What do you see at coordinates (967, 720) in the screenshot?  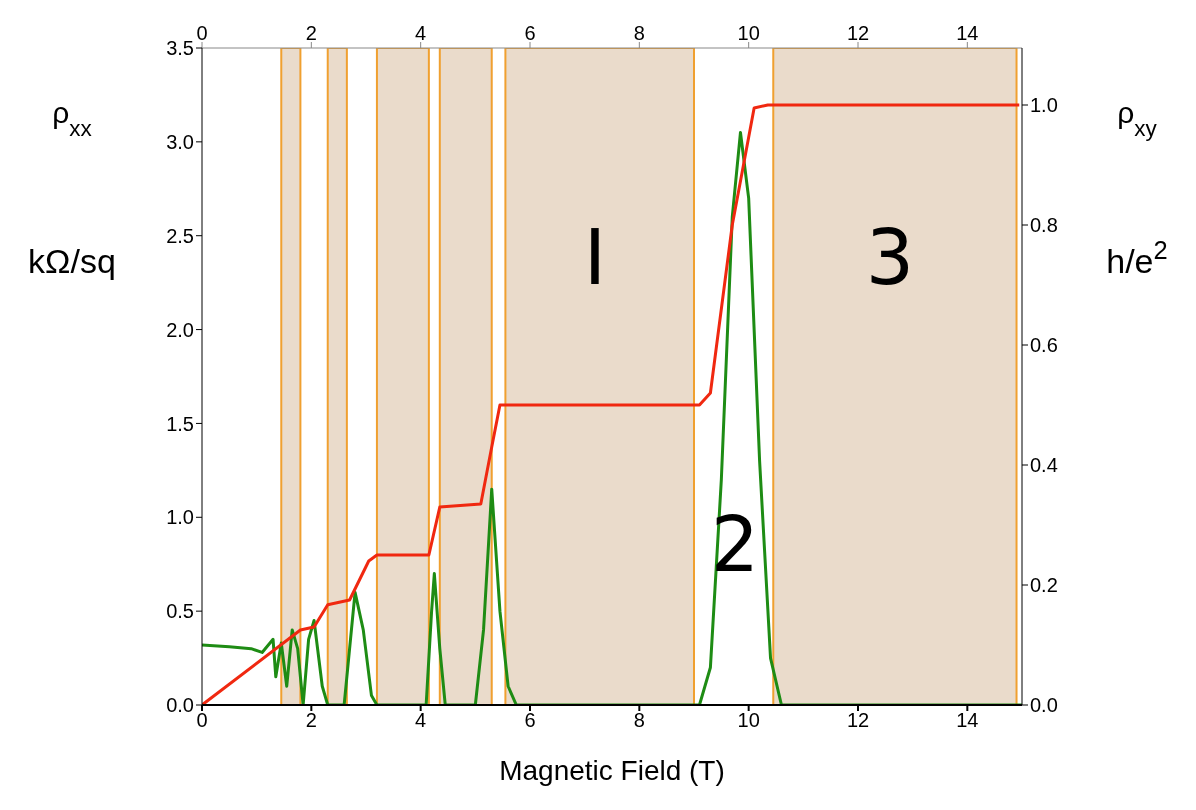 I see `x2-tick-label: 14` at bounding box center [967, 720].